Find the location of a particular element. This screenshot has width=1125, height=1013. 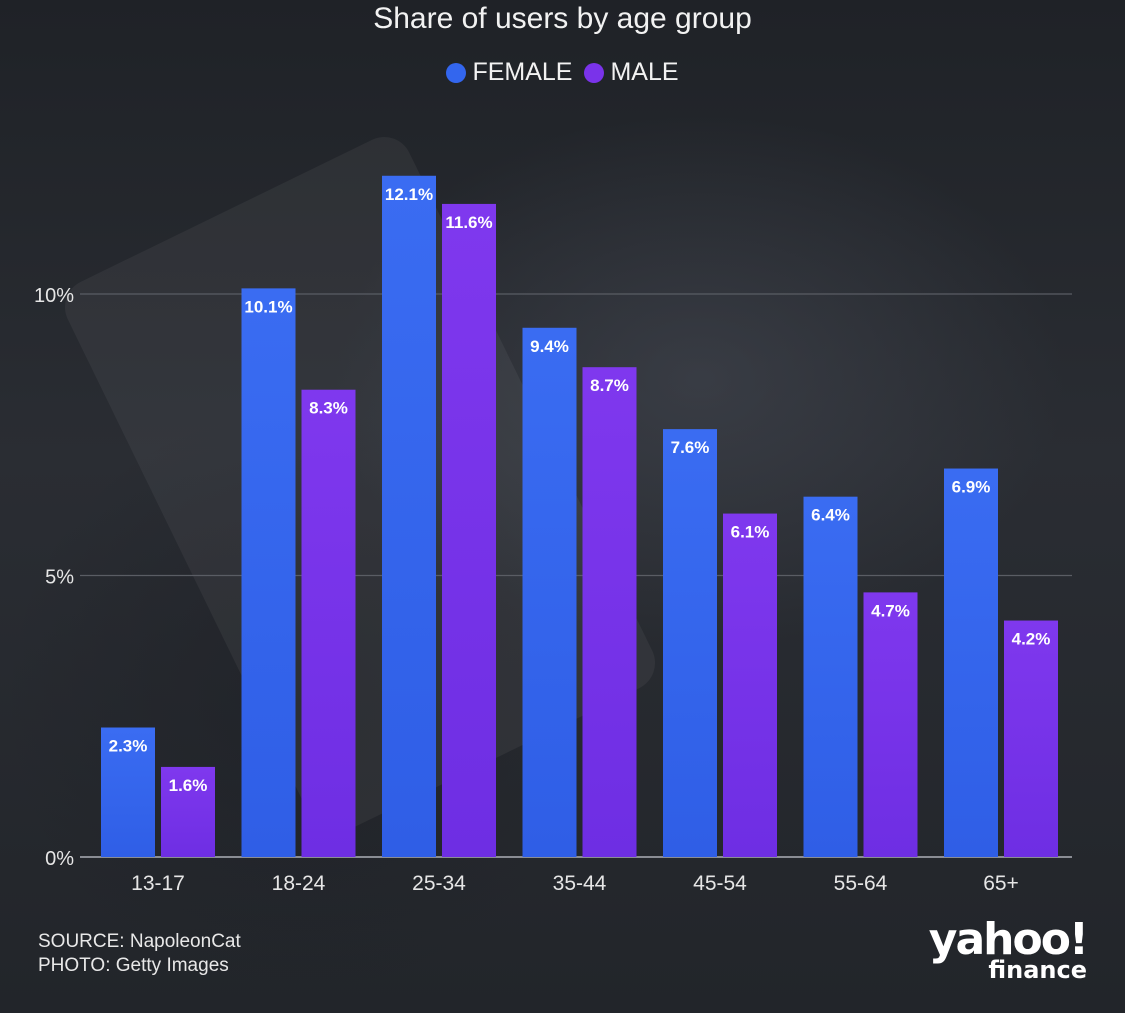

footer: SOURCE: NapoleonCat PHOTO: Getty Images is located at coordinates (139, 954).